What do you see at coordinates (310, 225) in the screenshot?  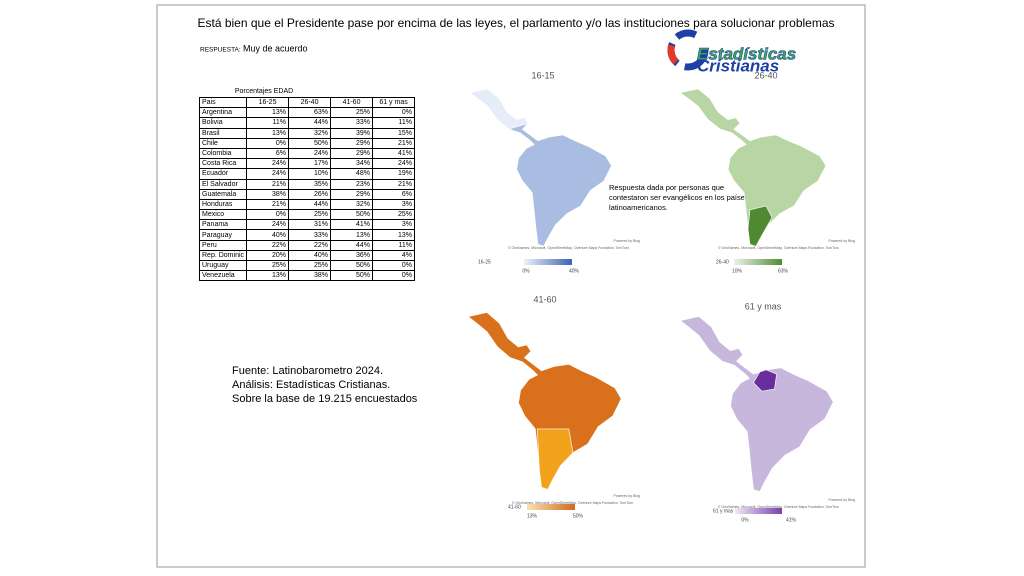 I see `value-cell: 31%` at bounding box center [310, 225].